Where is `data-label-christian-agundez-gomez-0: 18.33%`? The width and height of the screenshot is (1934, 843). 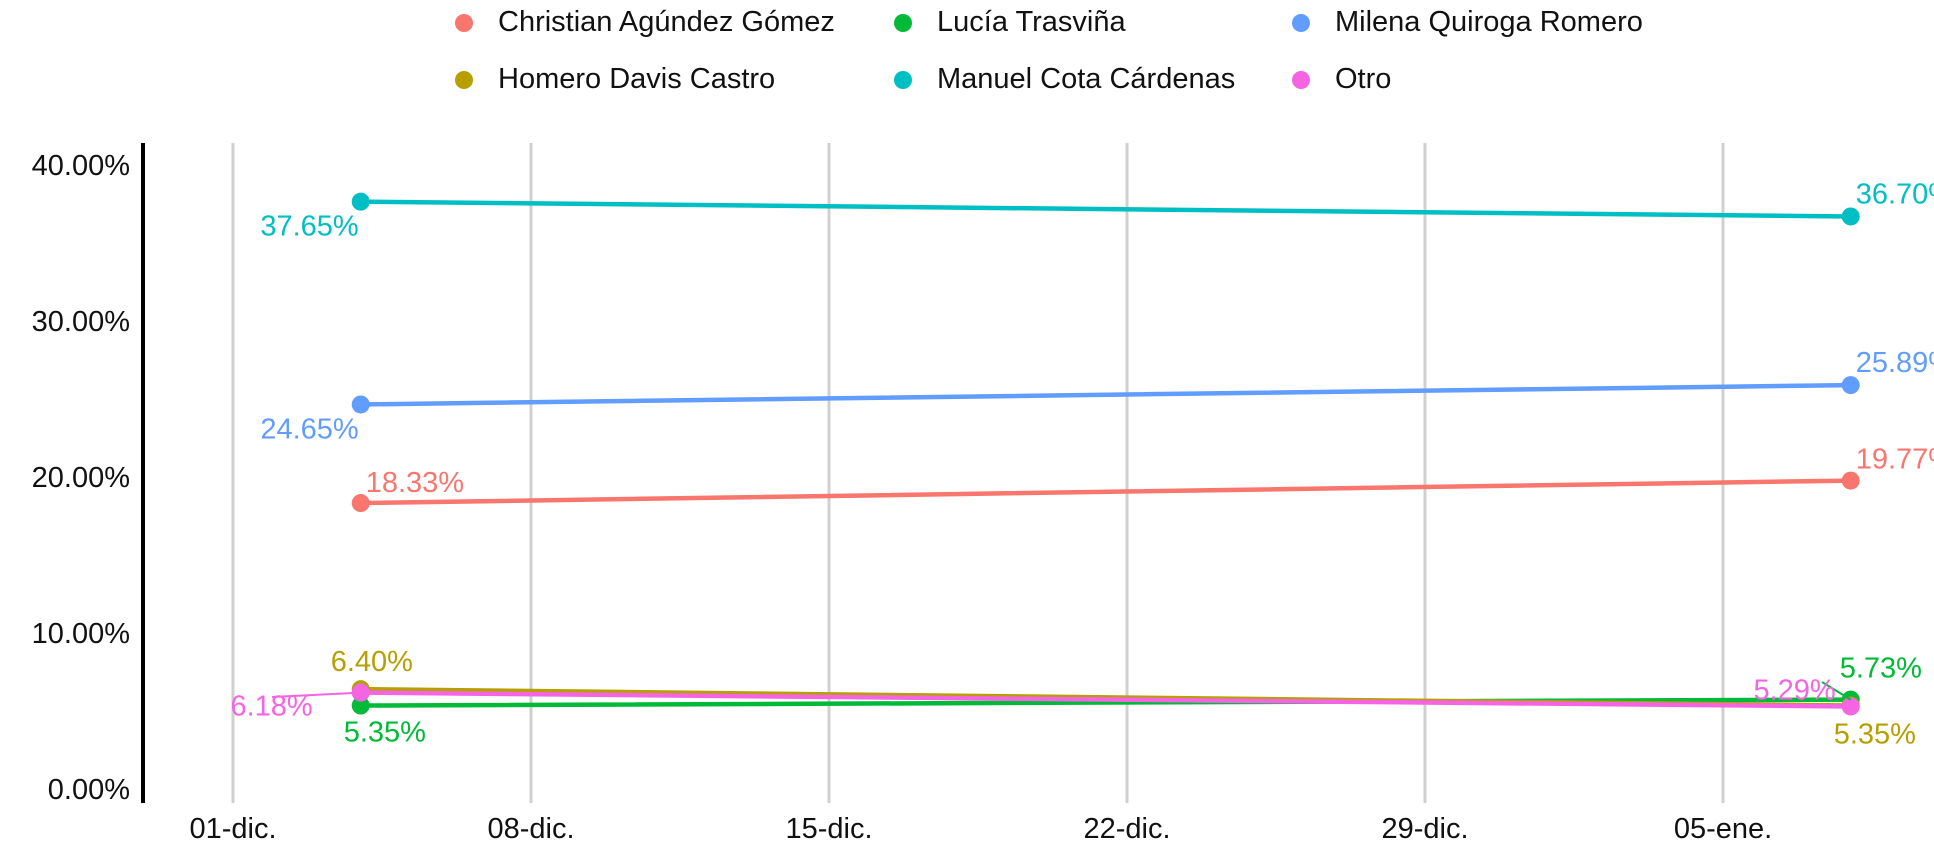 data-label-christian-agundez-gomez-0: 18.33% is located at coordinates (415, 483).